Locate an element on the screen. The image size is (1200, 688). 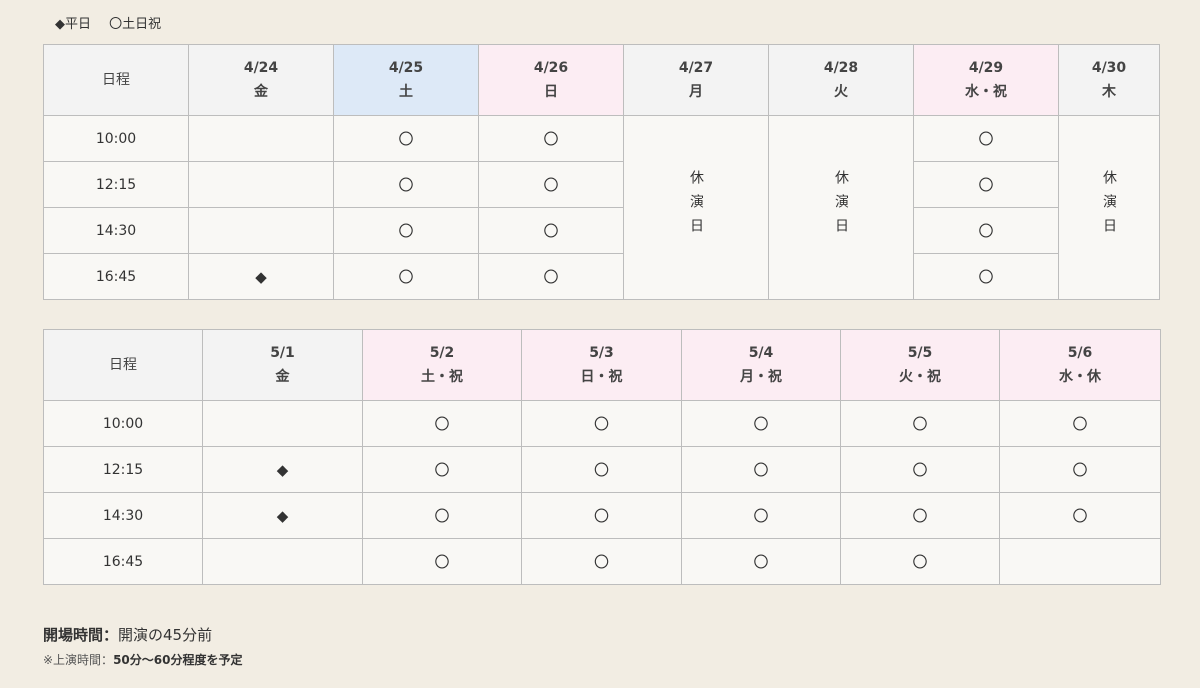
header-date: 4/30 木 is located at coordinates (1109, 80).